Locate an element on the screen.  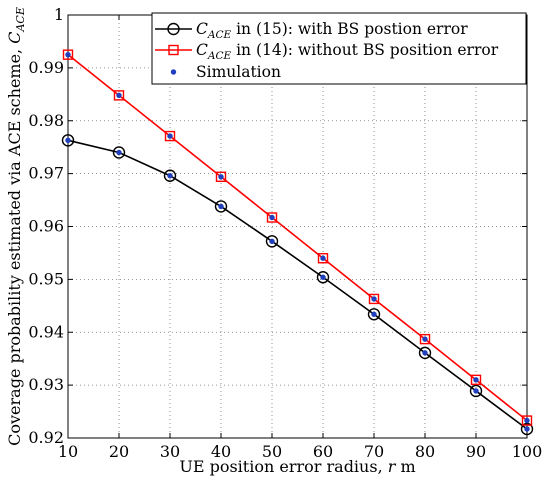
legend-entry: Simulation is located at coordinates (225, 72).